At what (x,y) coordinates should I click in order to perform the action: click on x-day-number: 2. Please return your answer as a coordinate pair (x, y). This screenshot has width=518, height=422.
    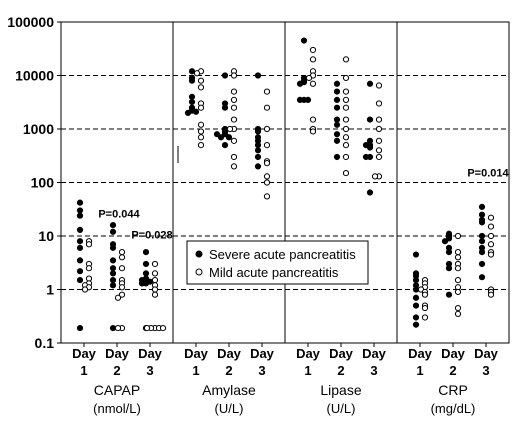
    Looking at the image, I should click on (228, 370).